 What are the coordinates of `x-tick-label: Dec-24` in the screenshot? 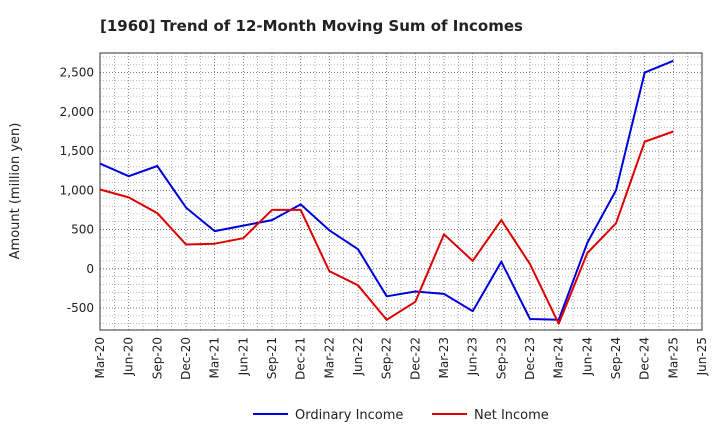 It's located at (645, 358).